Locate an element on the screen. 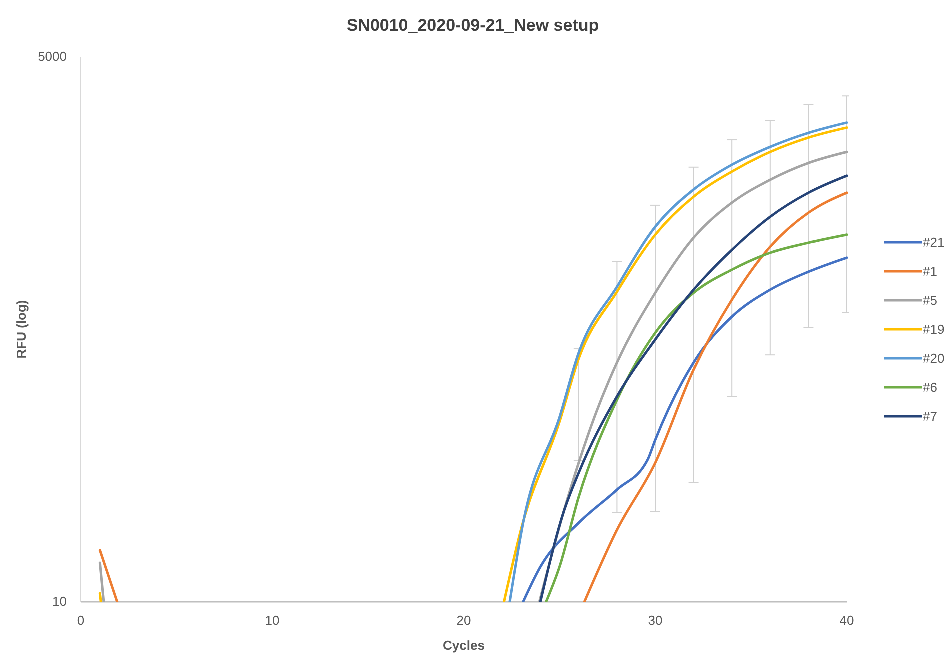 This screenshot has height=653, width=947. legend-label: #6 is located at coordinates (930, 387).